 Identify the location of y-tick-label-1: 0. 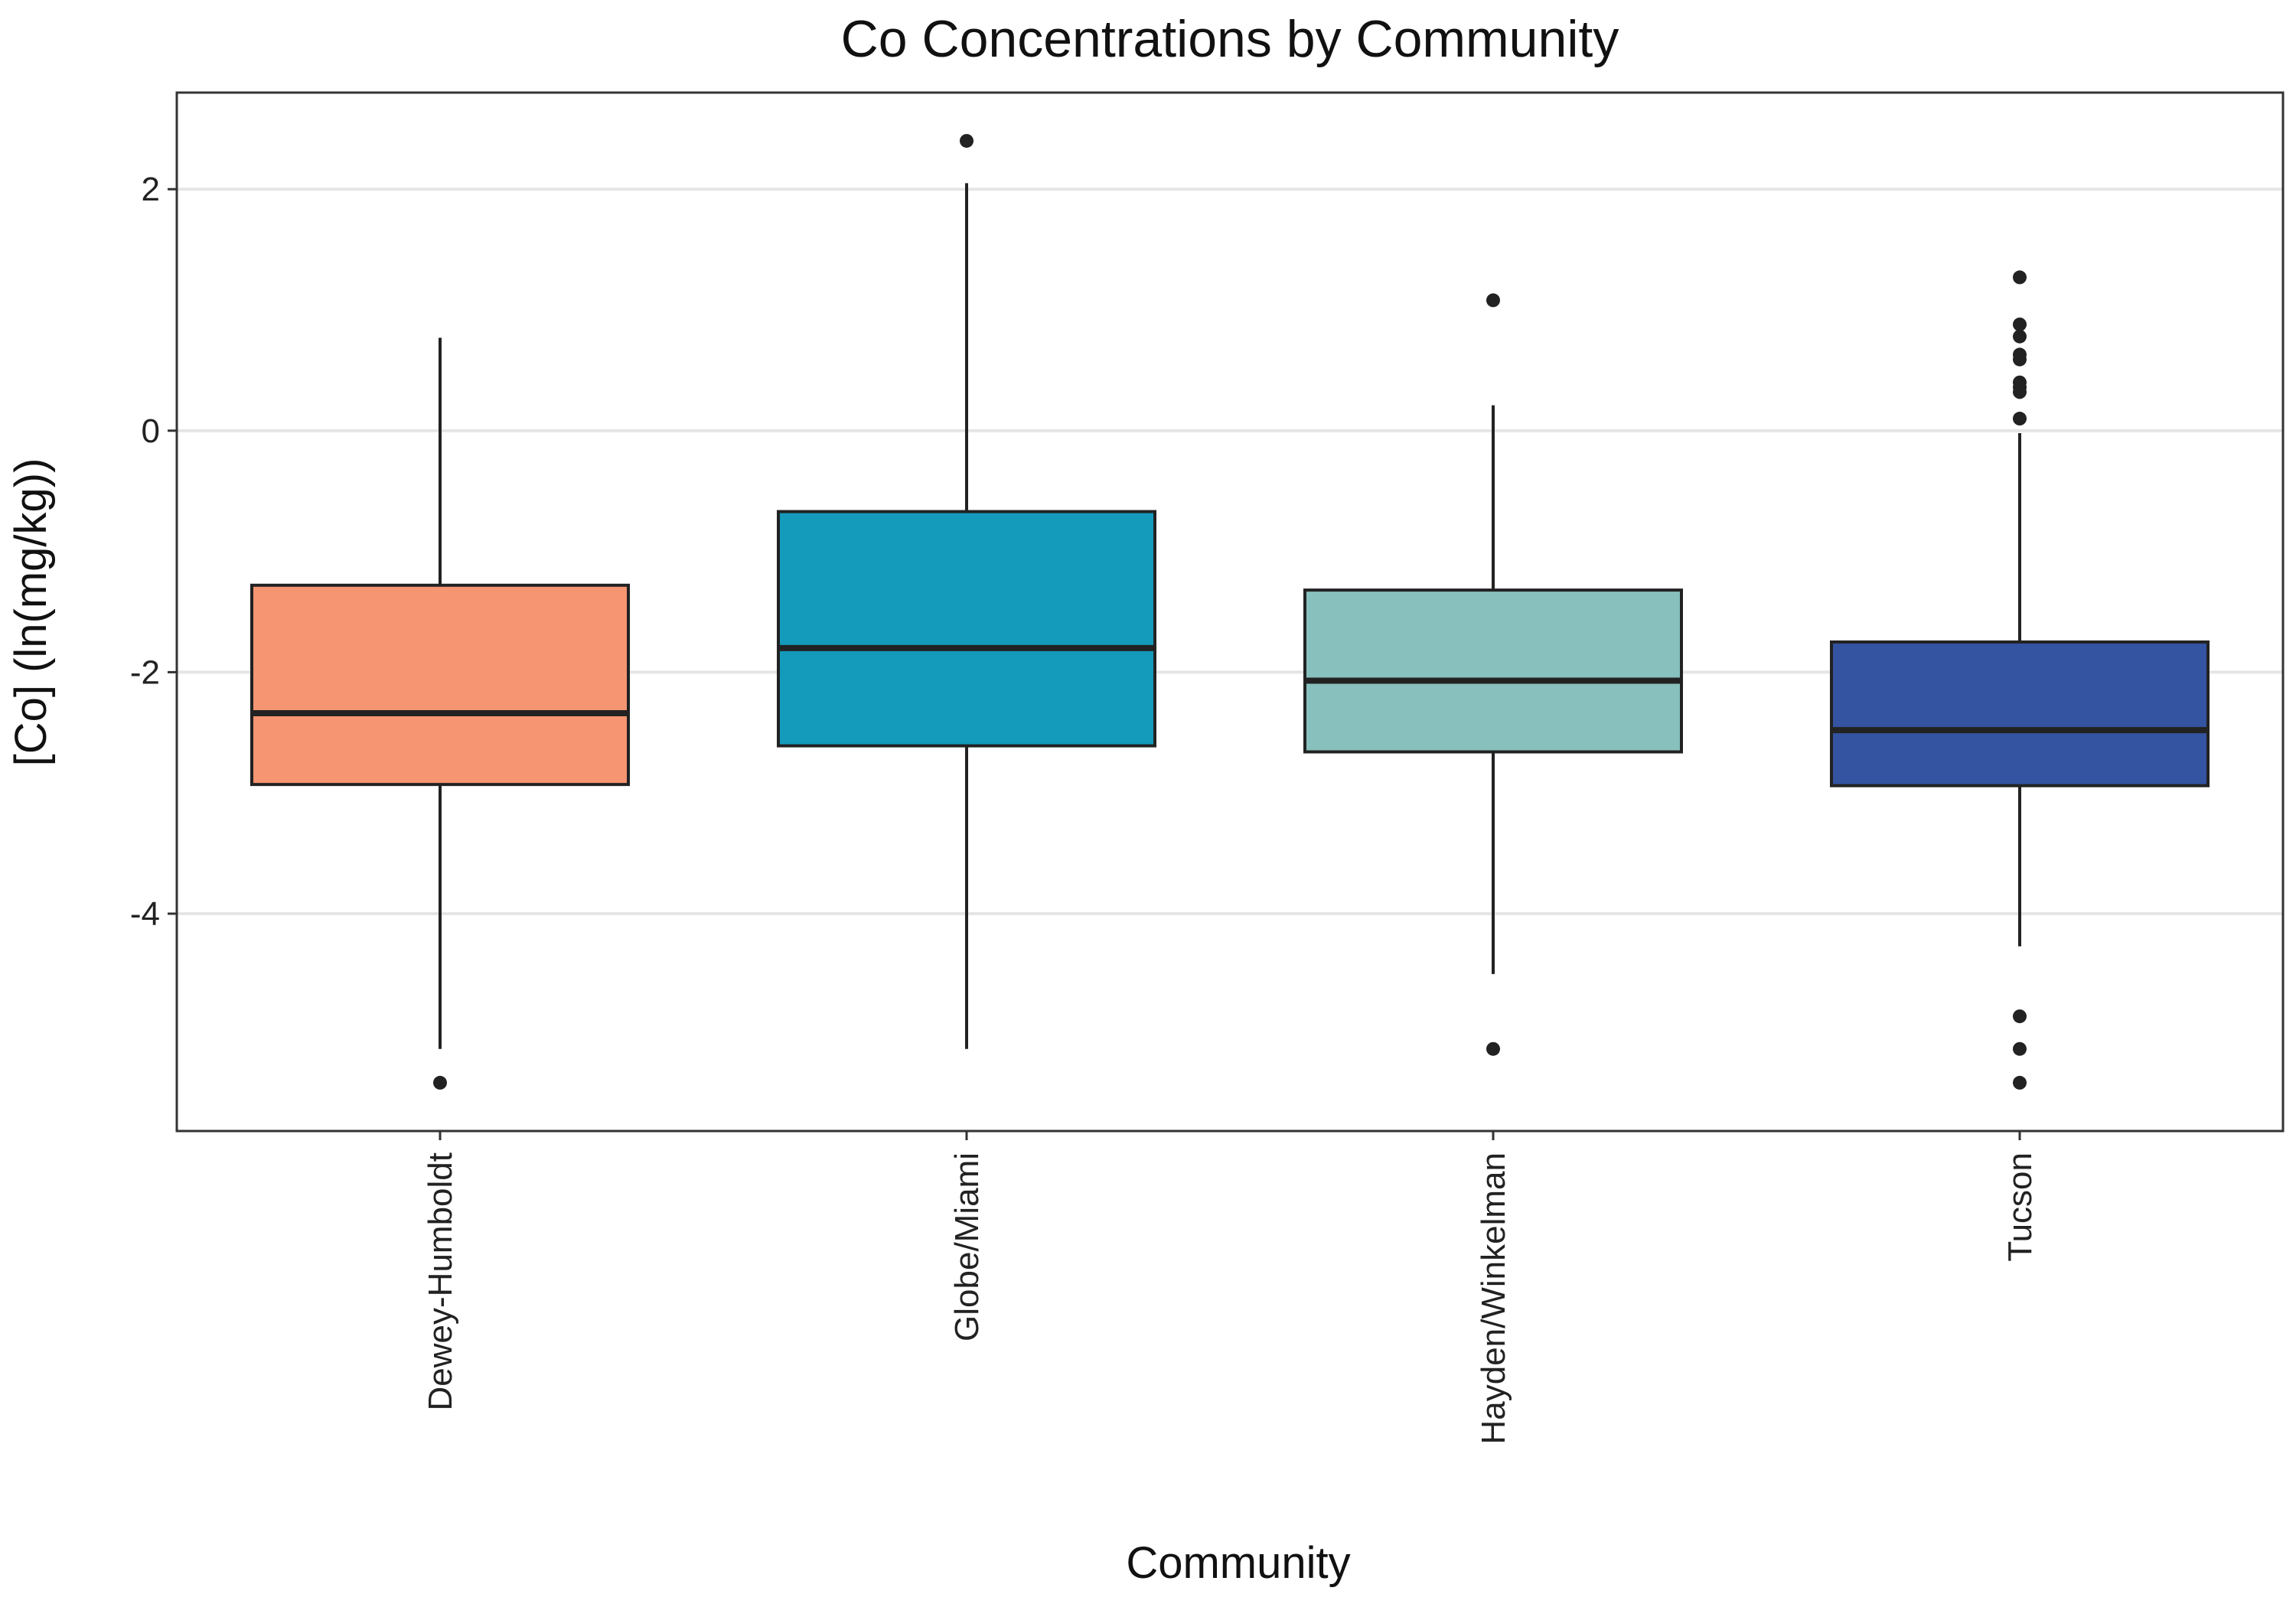
(151, 431).